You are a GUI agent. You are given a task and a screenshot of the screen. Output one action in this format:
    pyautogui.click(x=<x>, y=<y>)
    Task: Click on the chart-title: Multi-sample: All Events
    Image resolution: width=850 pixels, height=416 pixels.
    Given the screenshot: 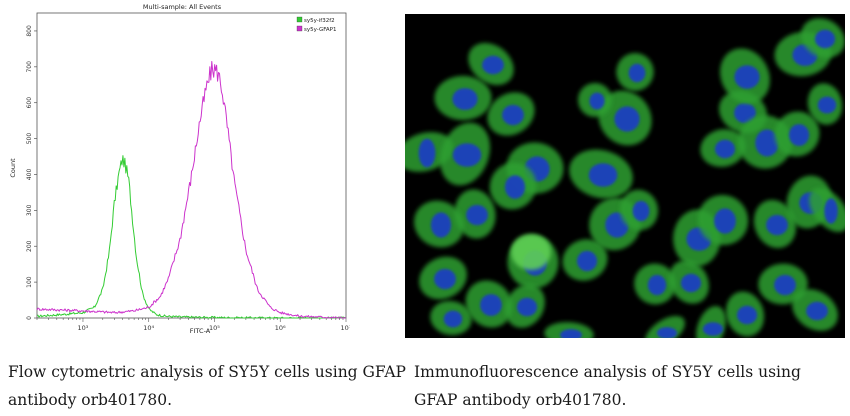 What is the action you would take?
    pyautogui.click(x=182, y=7)
    